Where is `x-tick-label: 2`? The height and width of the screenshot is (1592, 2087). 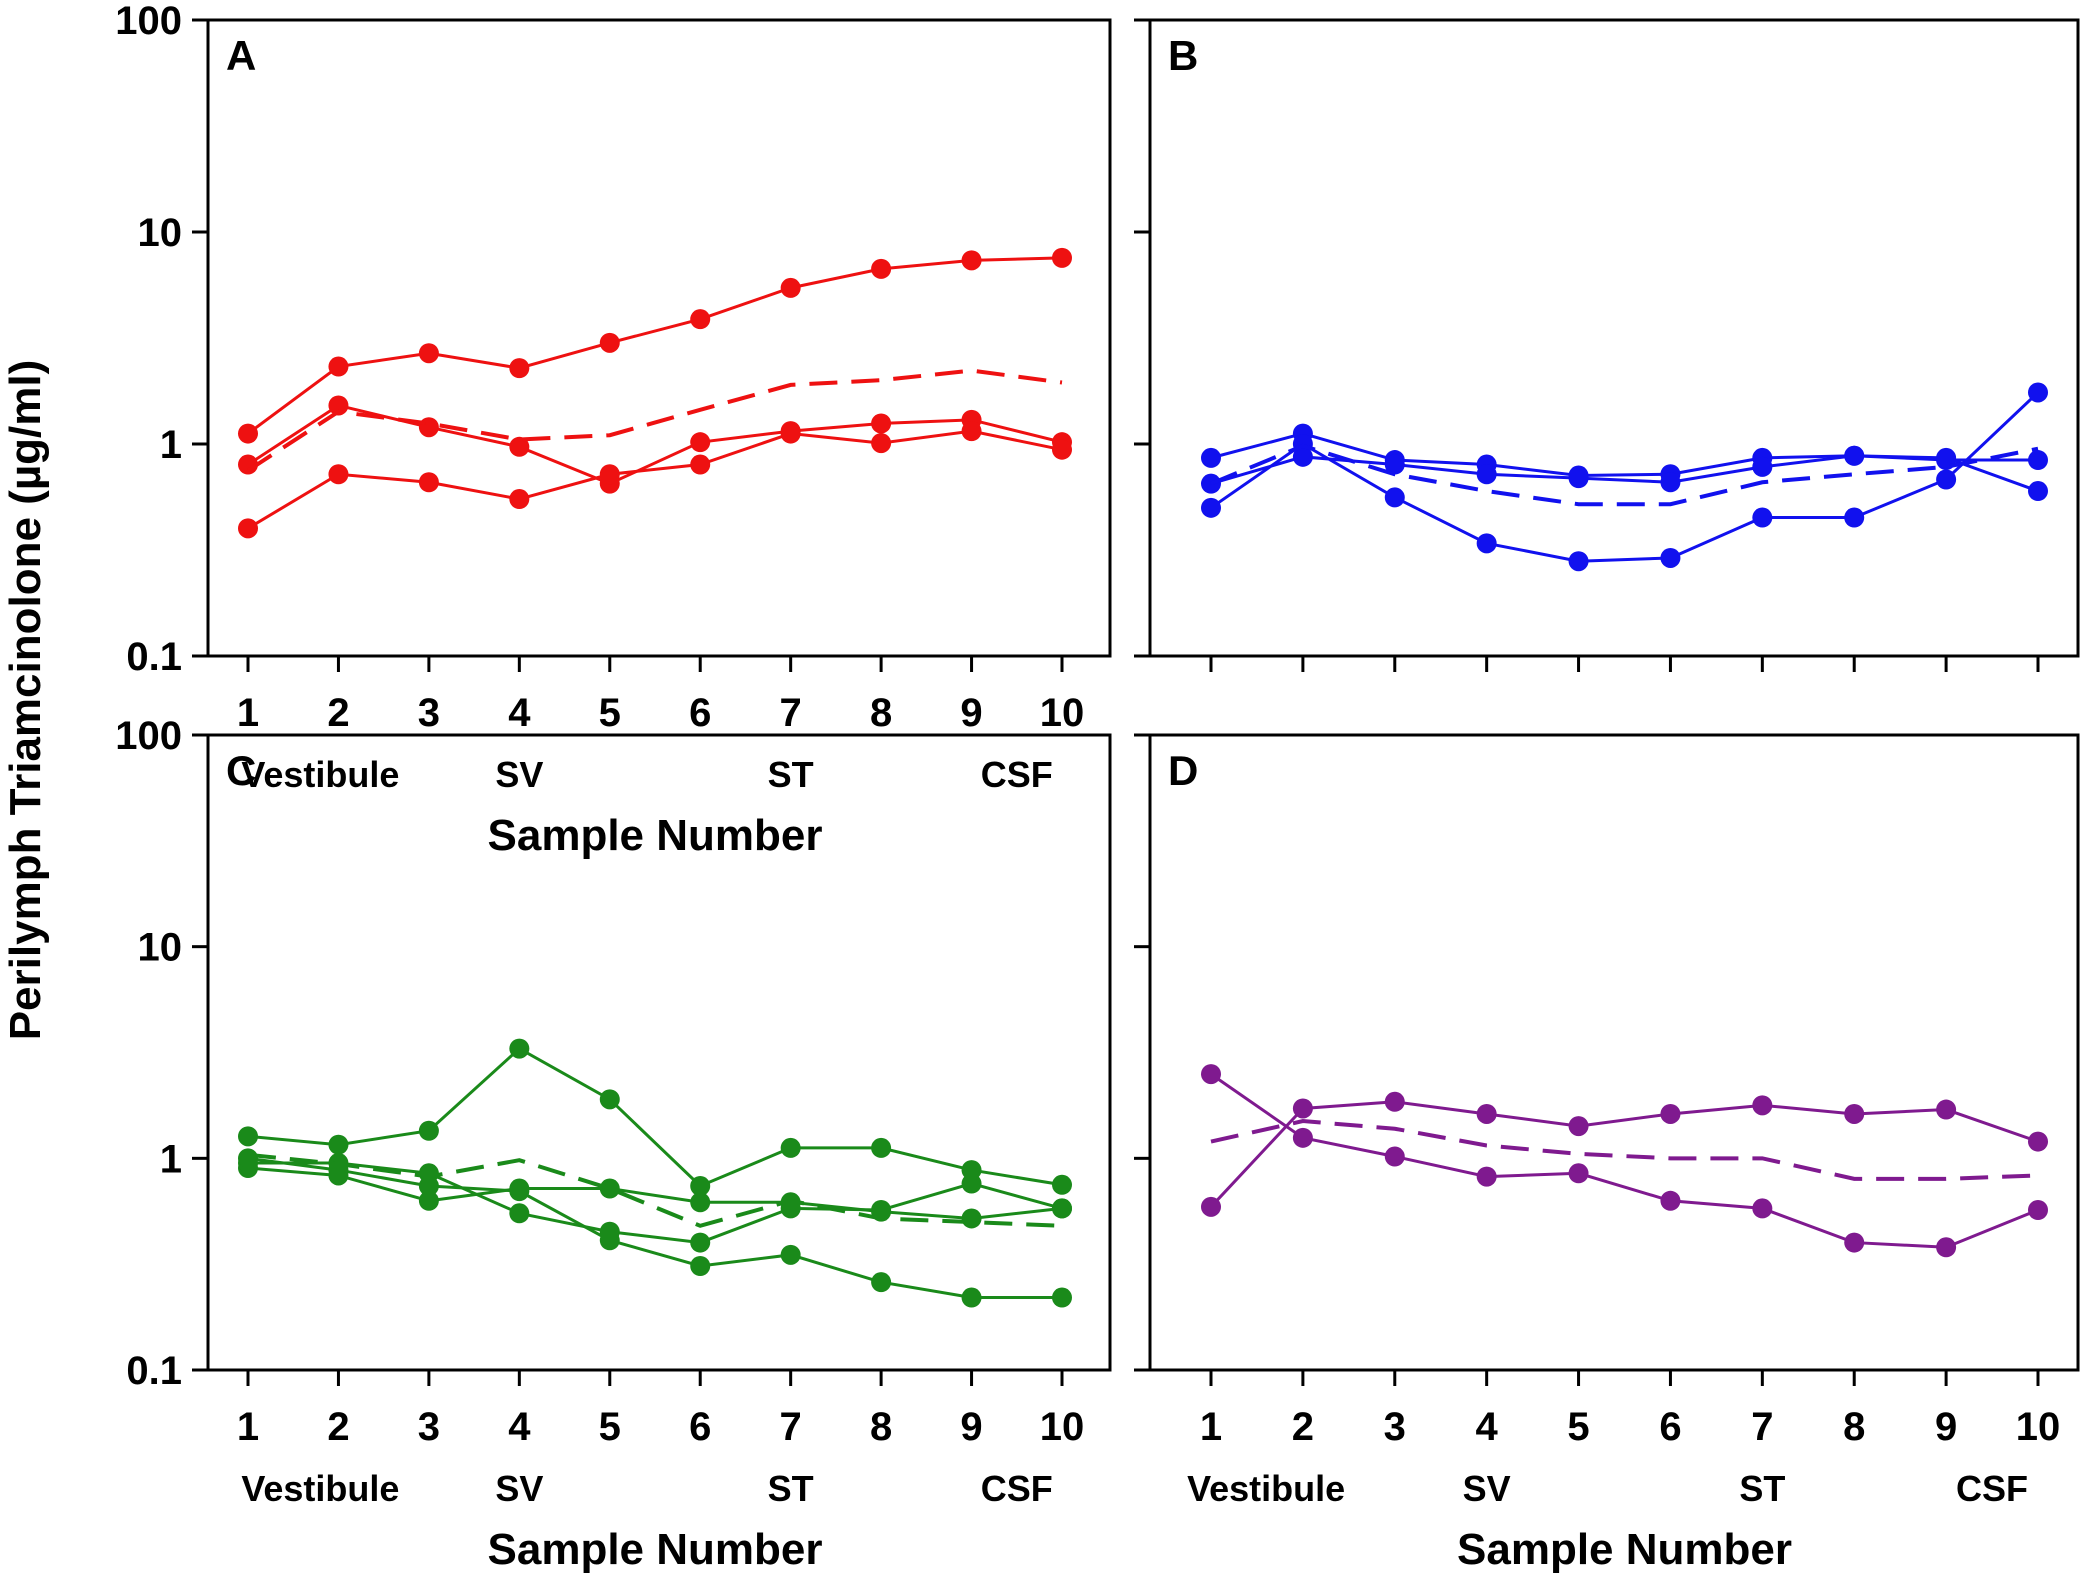 x-tick-label: 2 is located at coordinates (1303, 1427).